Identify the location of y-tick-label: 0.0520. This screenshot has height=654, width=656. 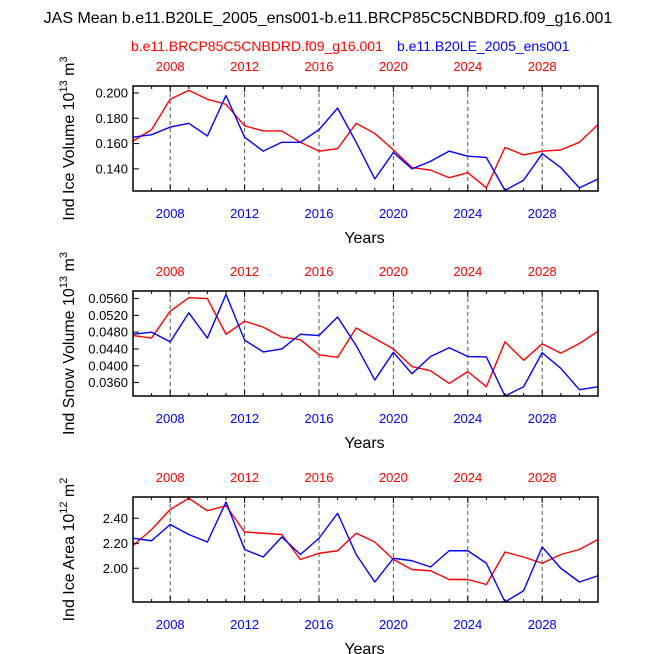
(108, 315).